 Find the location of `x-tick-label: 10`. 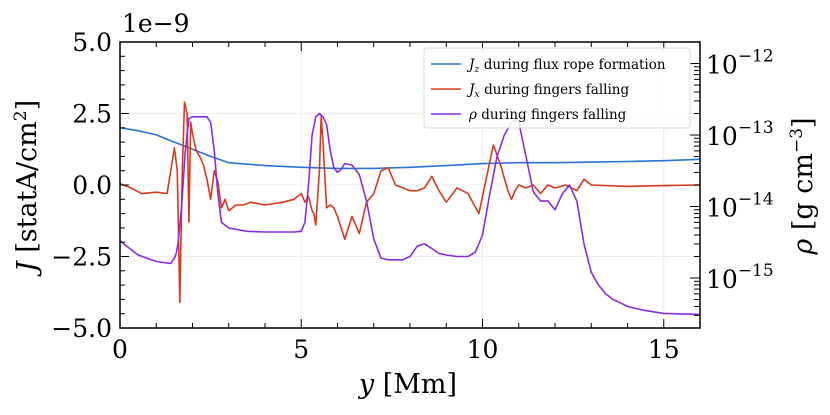

x-tick-label: 10 is located at coordinates (483, 349).